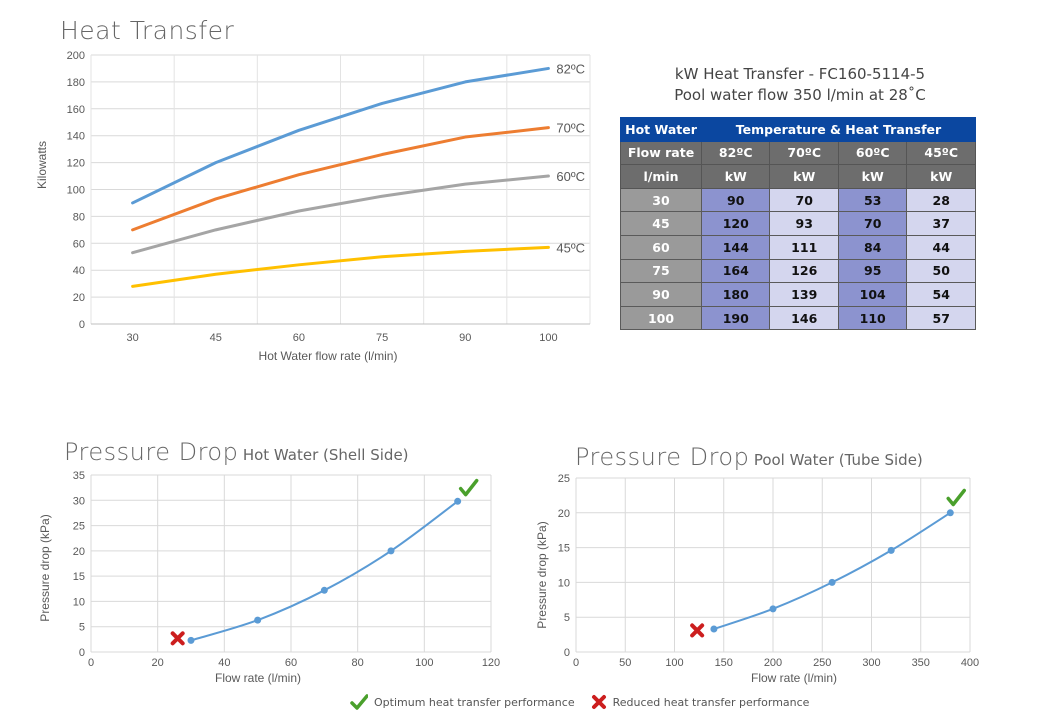 This screenshot has width=1039, height=728. I want to click on table-col-flow-rate: Flow rate, so click(661, 153).